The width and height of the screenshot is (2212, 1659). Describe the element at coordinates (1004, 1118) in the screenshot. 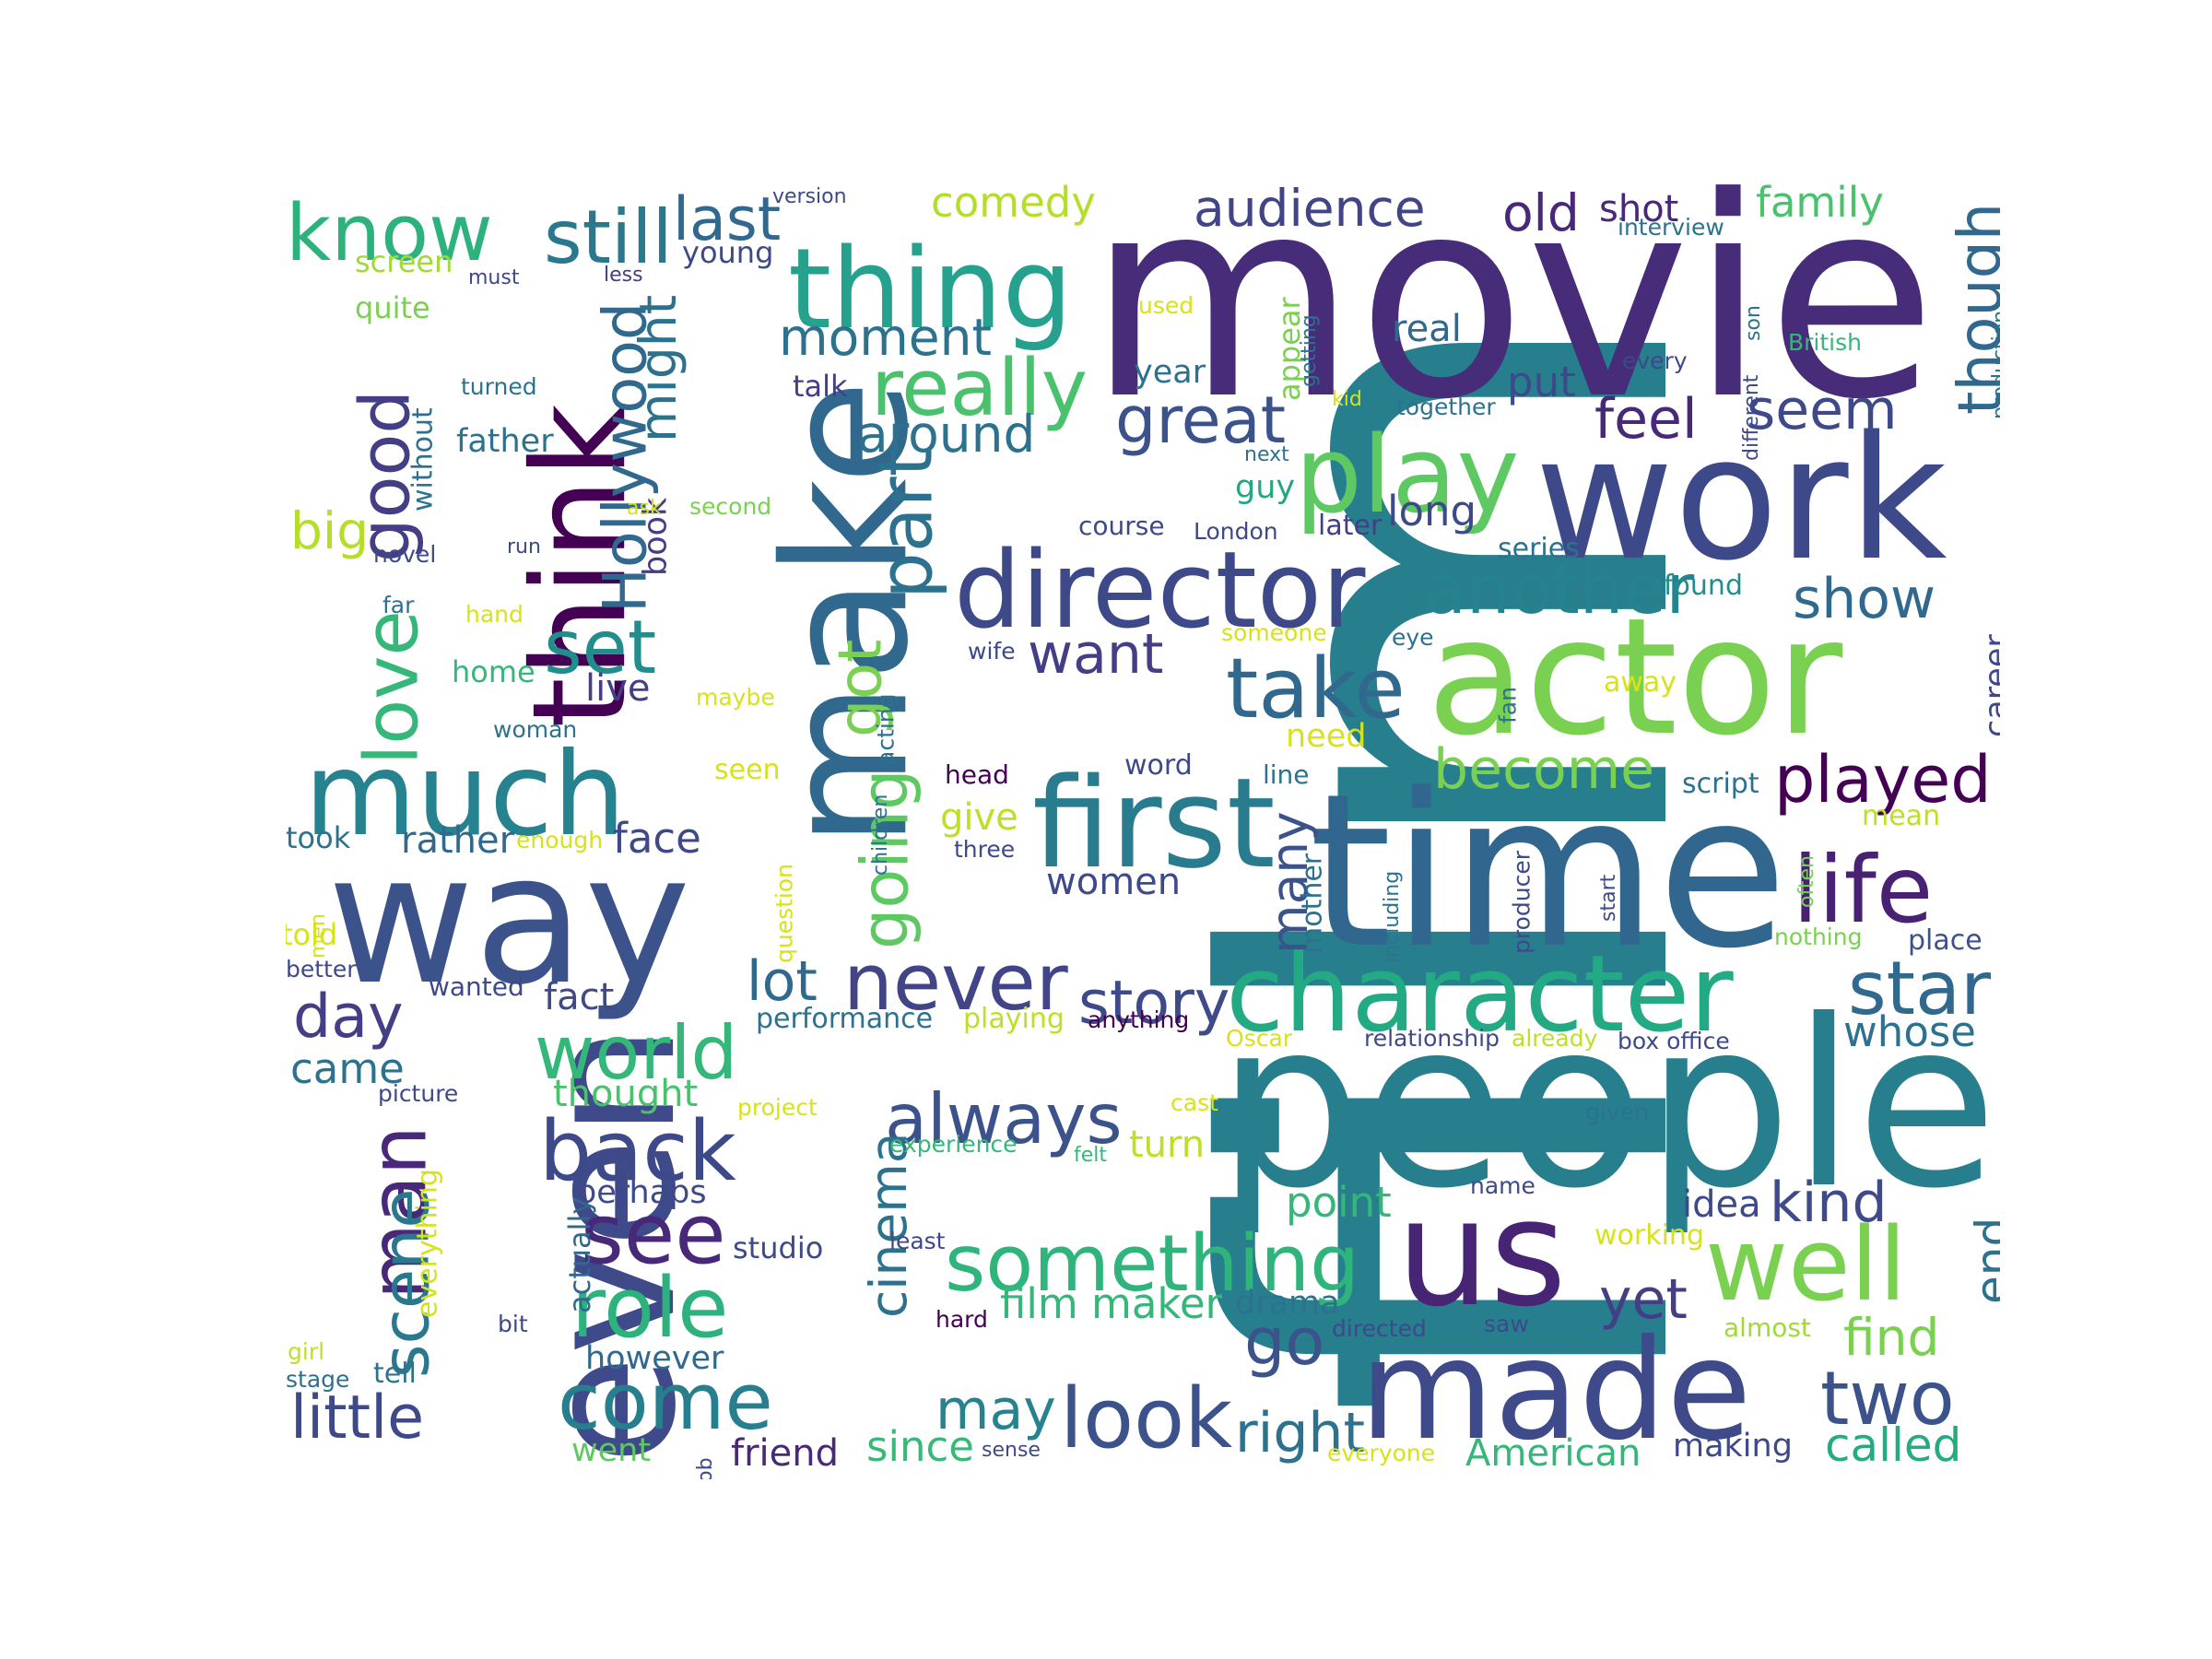

I see `word-always: always` at that location.